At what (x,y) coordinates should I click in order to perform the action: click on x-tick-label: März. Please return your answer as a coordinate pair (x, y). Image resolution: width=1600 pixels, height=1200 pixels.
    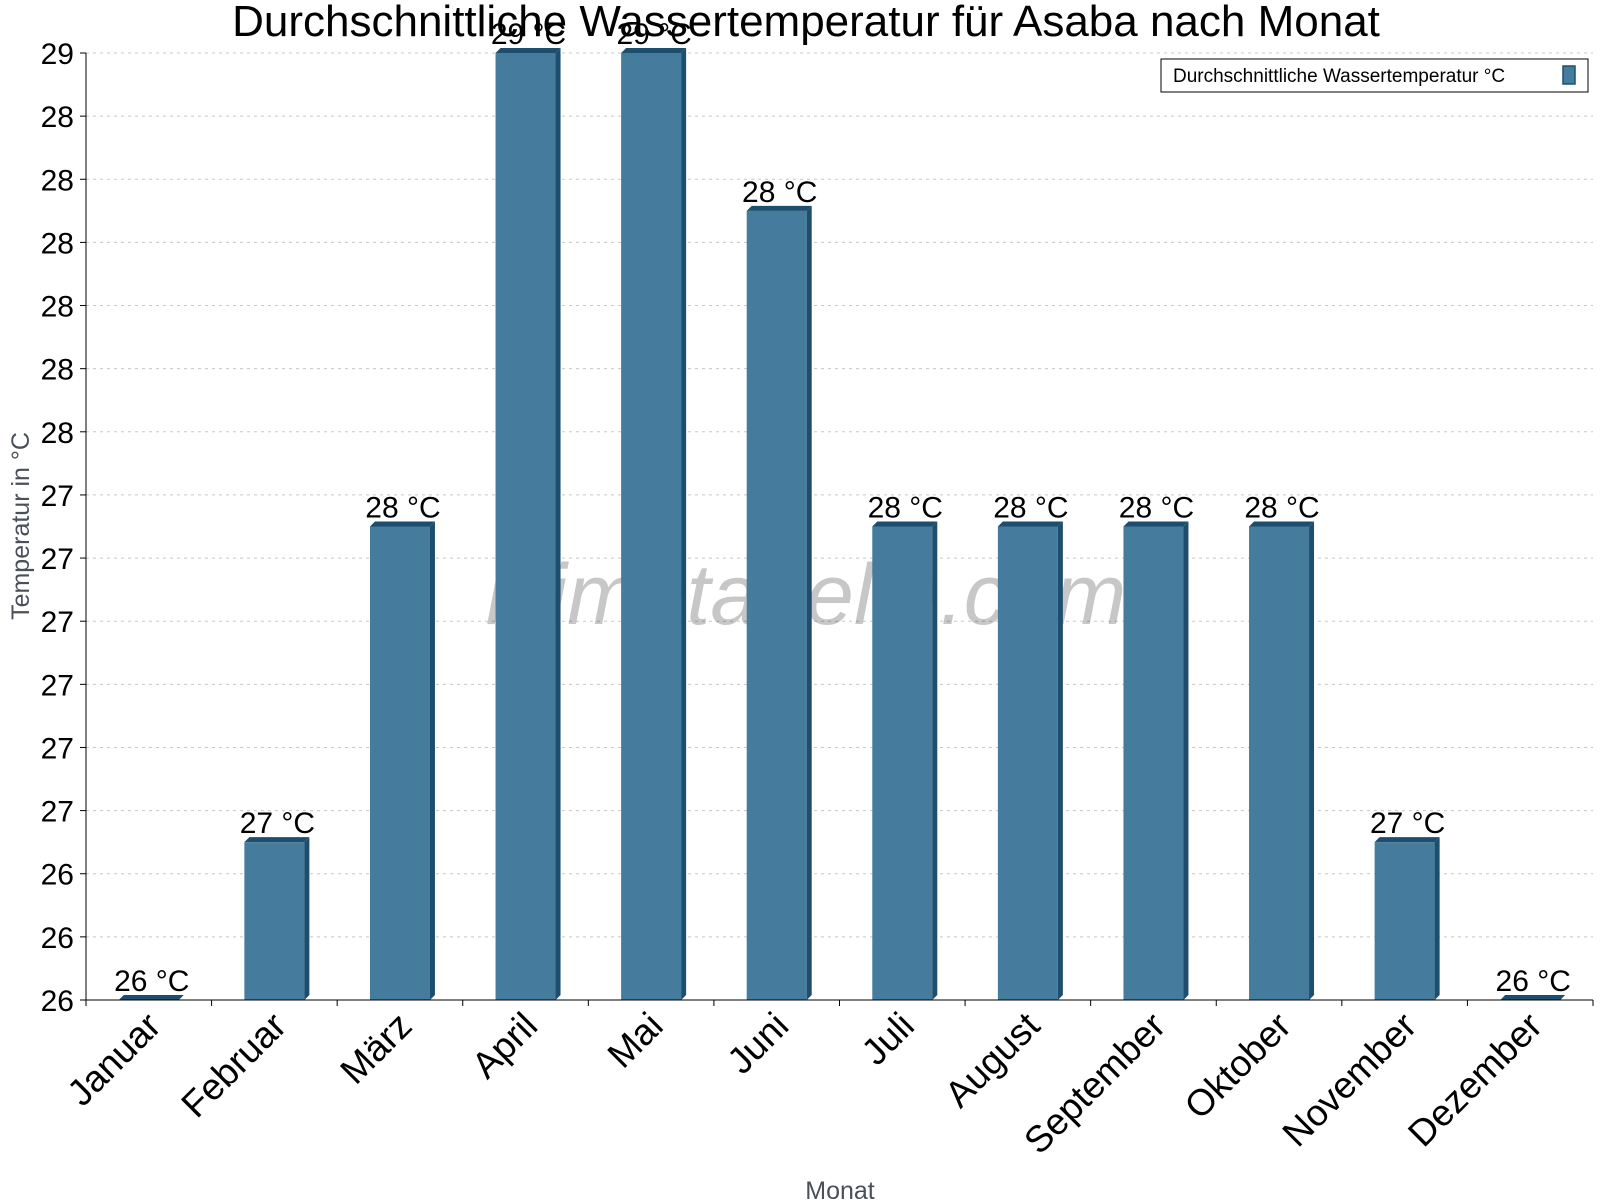
    Looking at the image, I should click on (375, 1048).